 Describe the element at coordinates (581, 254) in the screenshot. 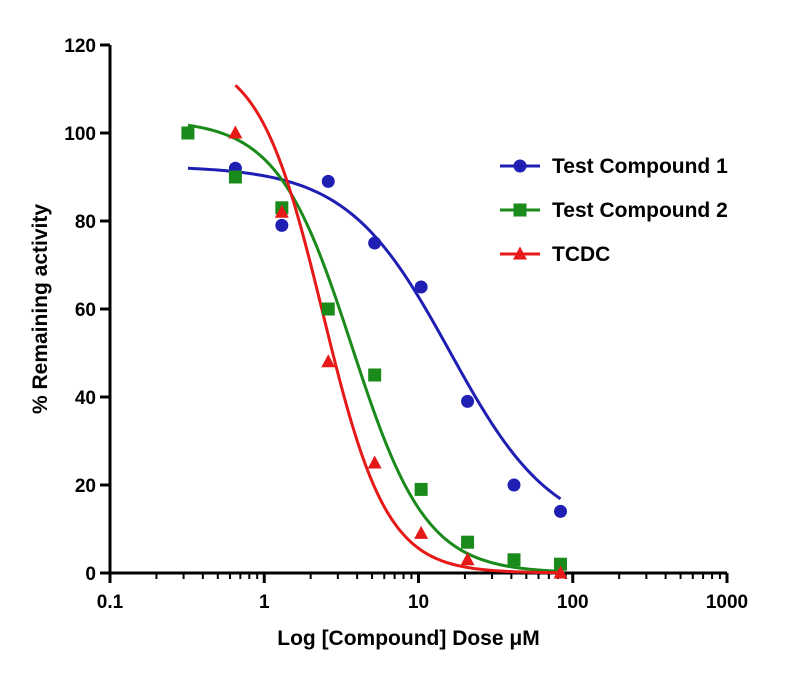

I see `legend-label: TCDC` at that location.